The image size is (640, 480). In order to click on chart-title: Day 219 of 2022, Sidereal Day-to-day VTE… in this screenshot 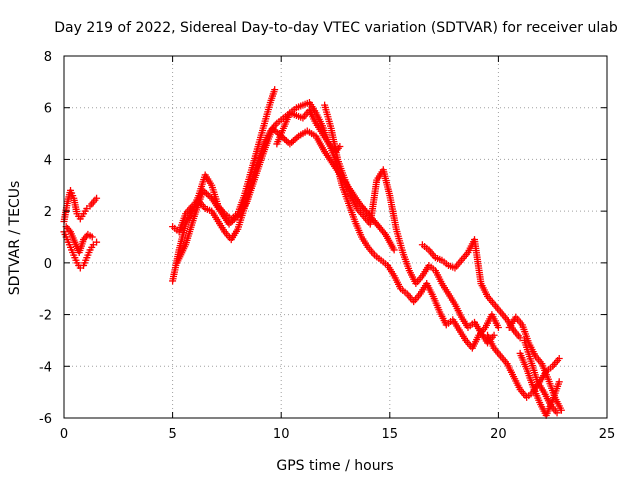, I will do `click(336, 28)`.